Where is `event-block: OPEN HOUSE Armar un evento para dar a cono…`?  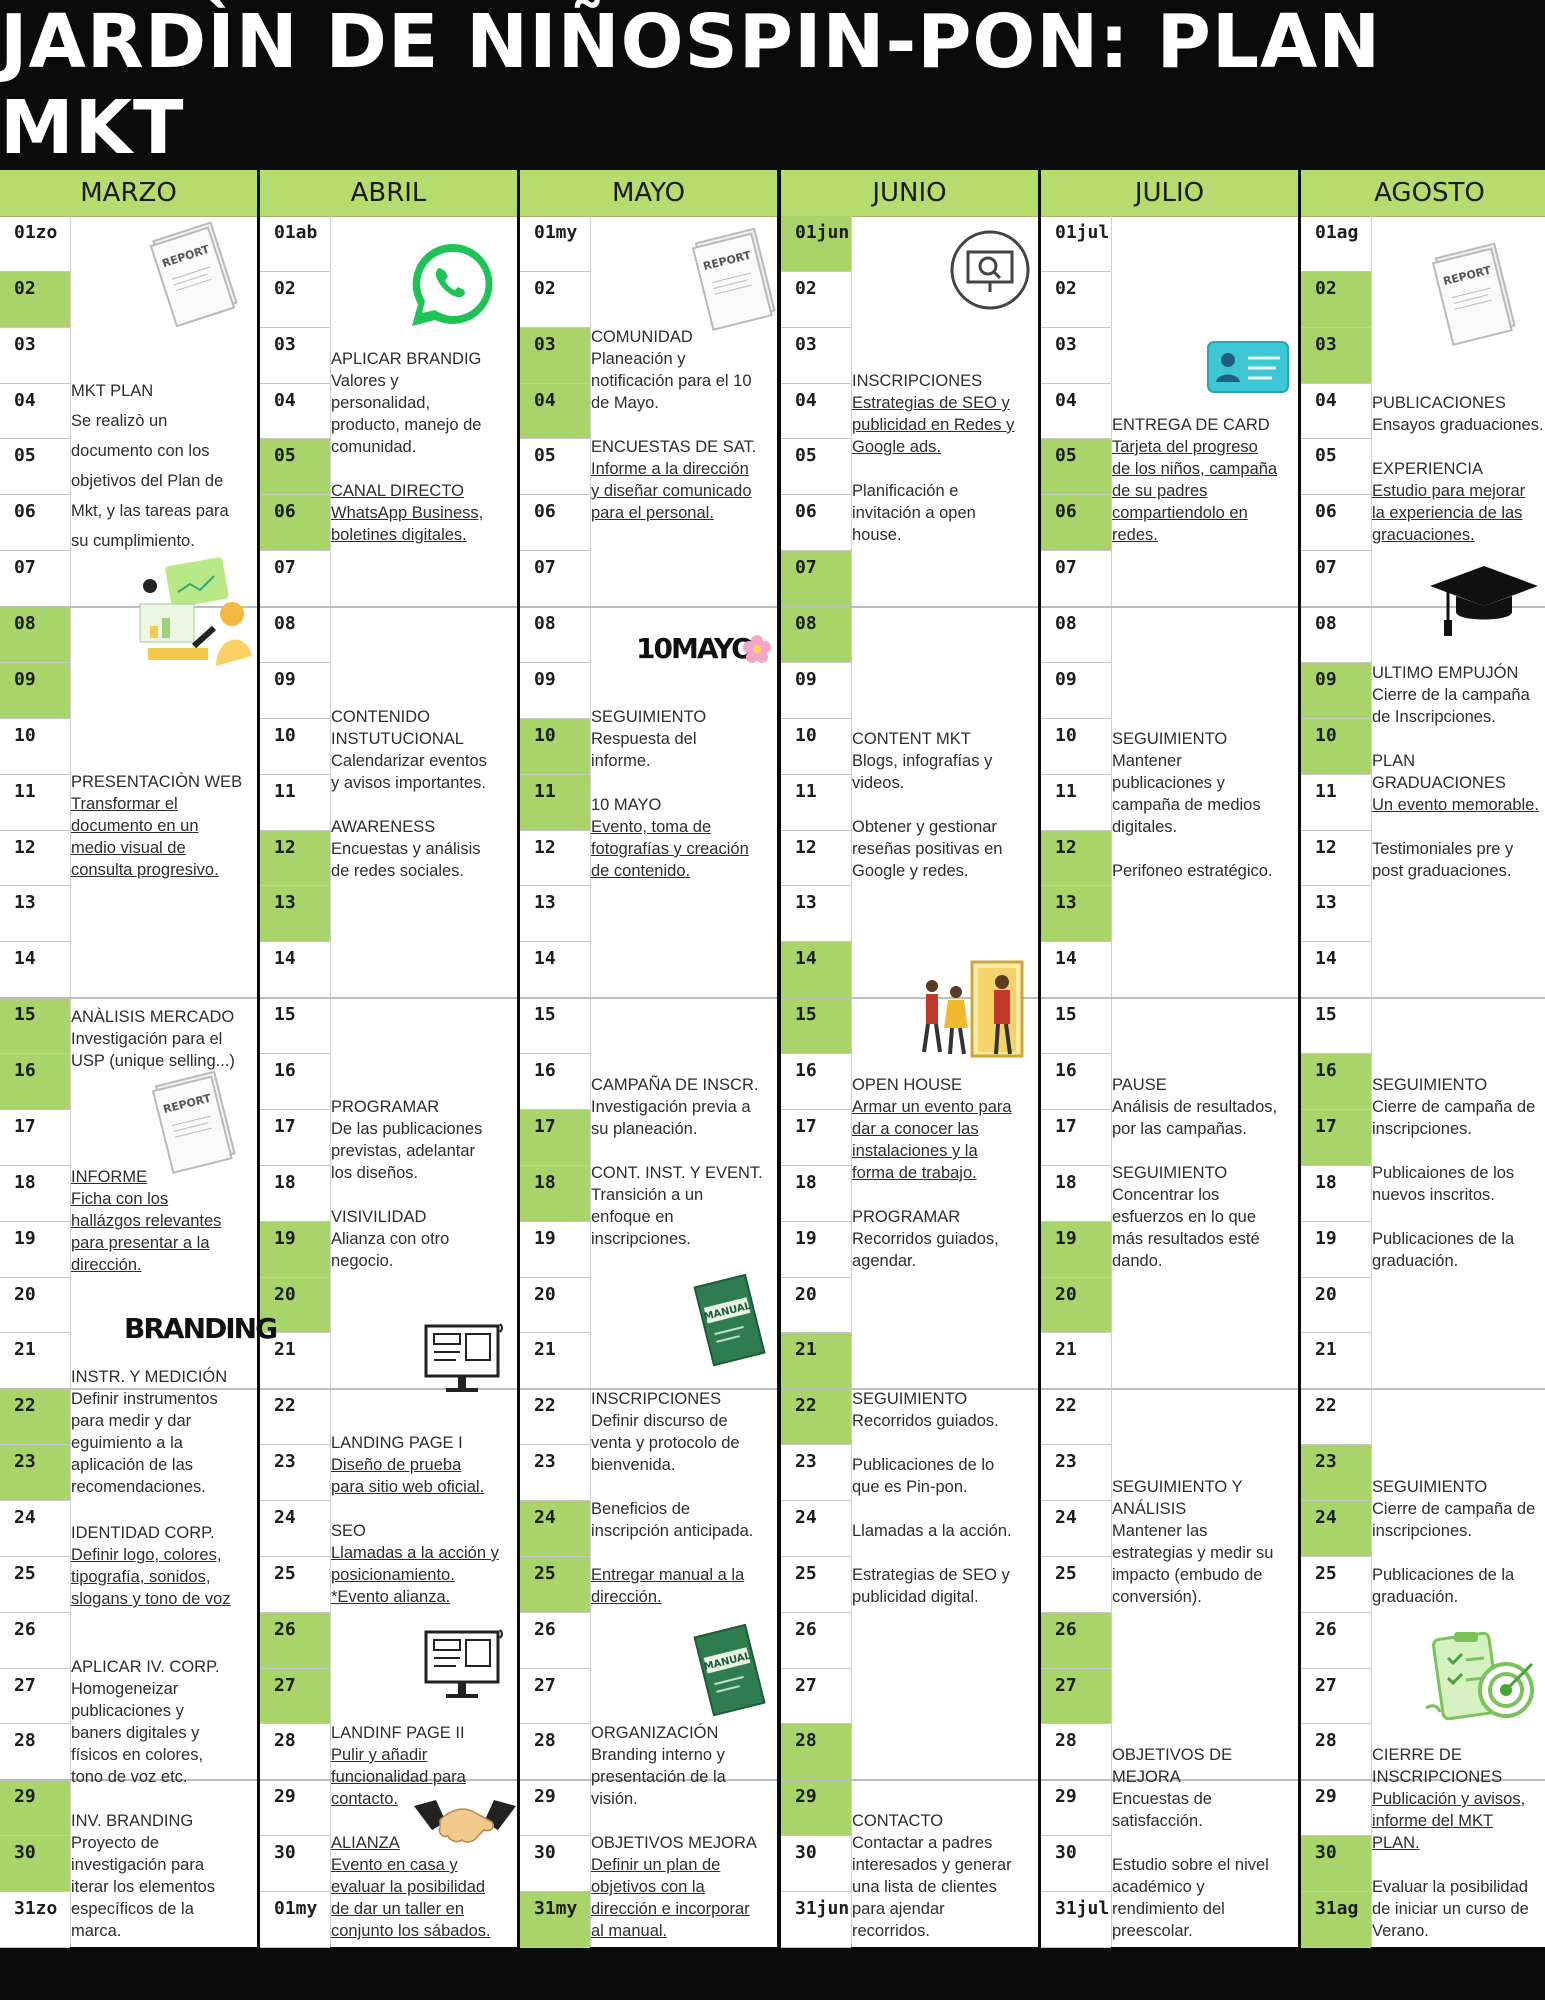
event-block: OPEN HOUSE Armar un evento para dar a cono… is located at coordinates (944, 1173).